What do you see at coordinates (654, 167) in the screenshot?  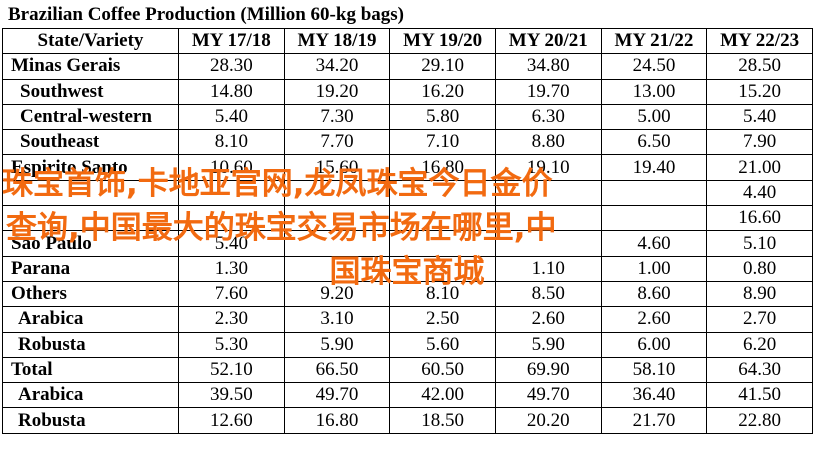 I see `data-cell: 19.40` at bounding box center [654, 167].